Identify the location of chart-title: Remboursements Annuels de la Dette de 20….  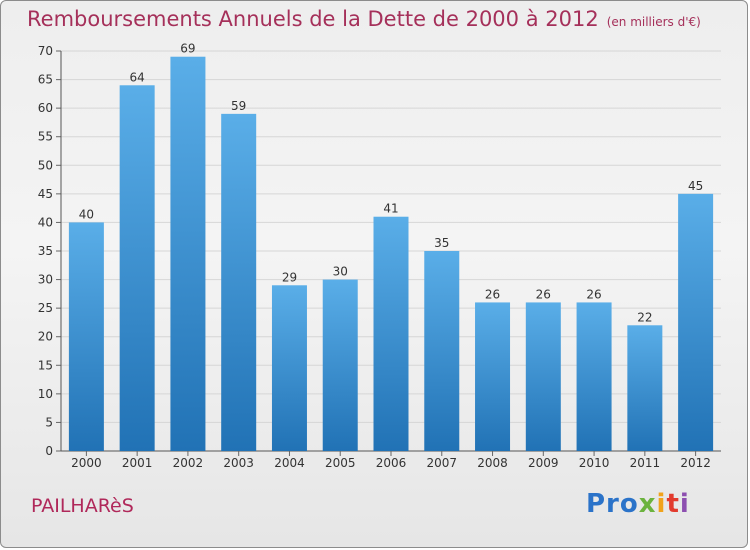
(364, 19).